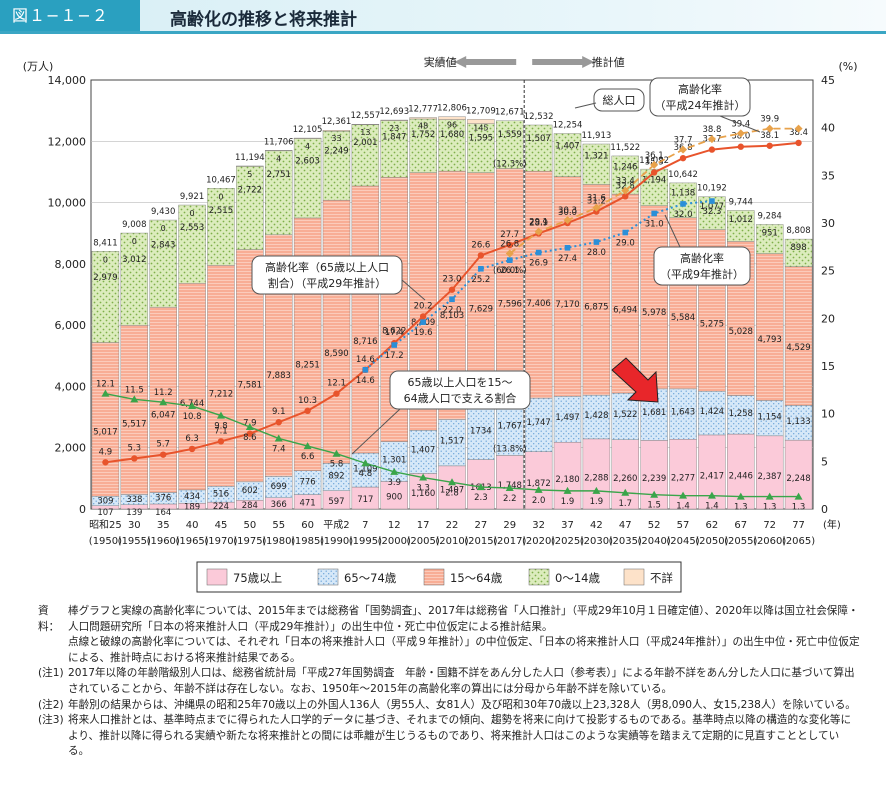 This screenshot has width=886, height=807. What do you see at coordinates (38, 66) in the screenshot?
I see `y-axis-unit: (万人)` at bounding box center [38, 66].